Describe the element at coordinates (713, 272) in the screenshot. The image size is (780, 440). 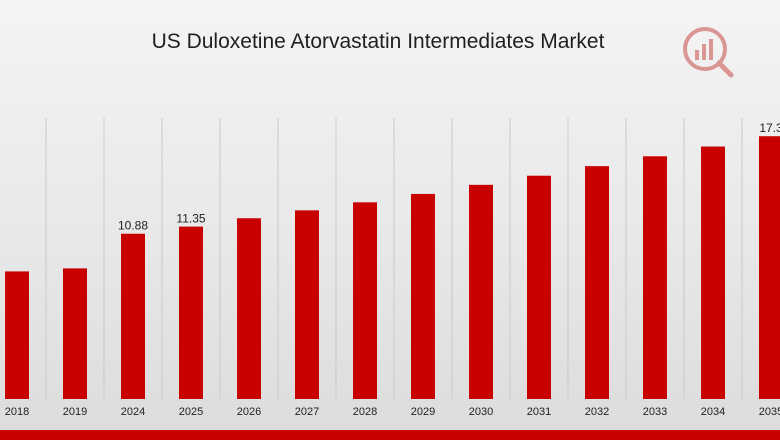
I see `bar-2034` at that location.